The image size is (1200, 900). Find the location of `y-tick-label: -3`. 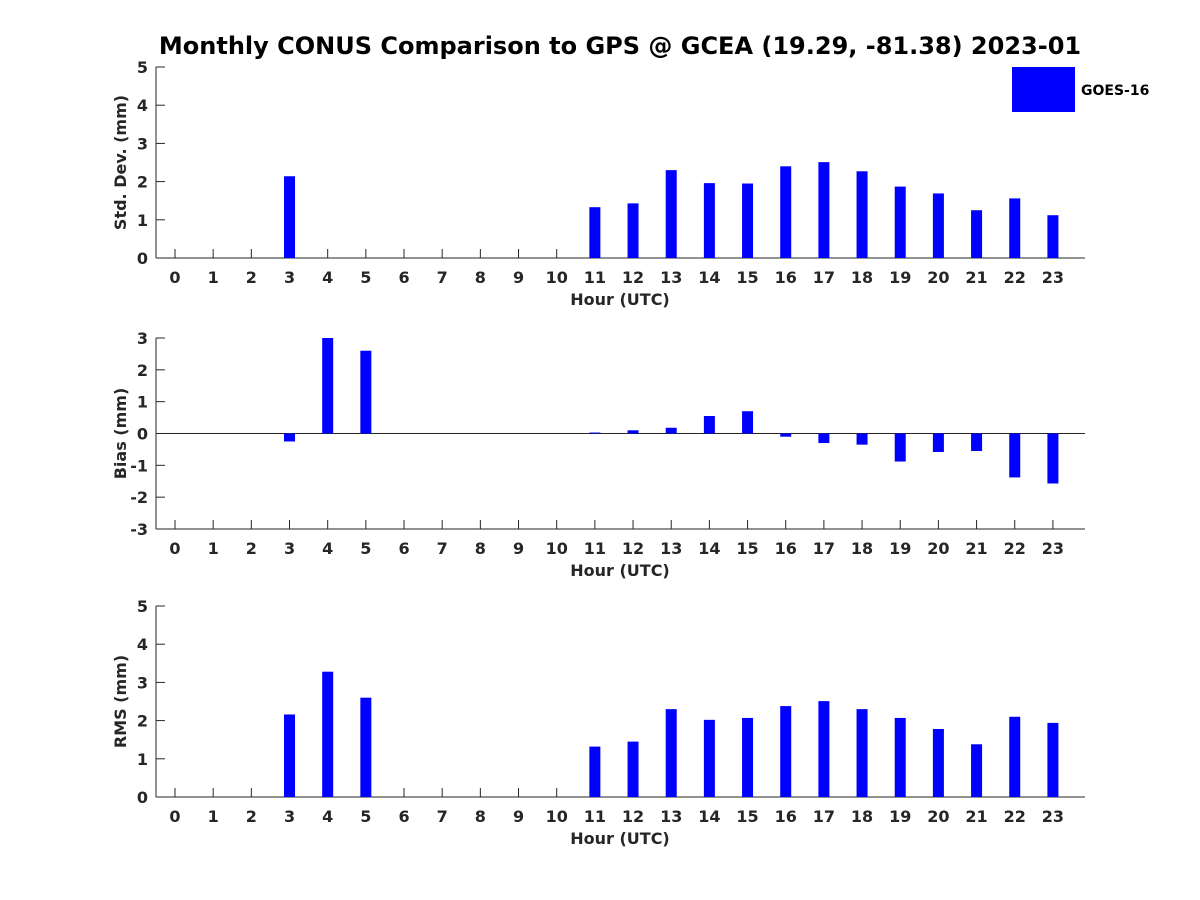

y-tick-label: -3 is located at coordinates (139, 529).